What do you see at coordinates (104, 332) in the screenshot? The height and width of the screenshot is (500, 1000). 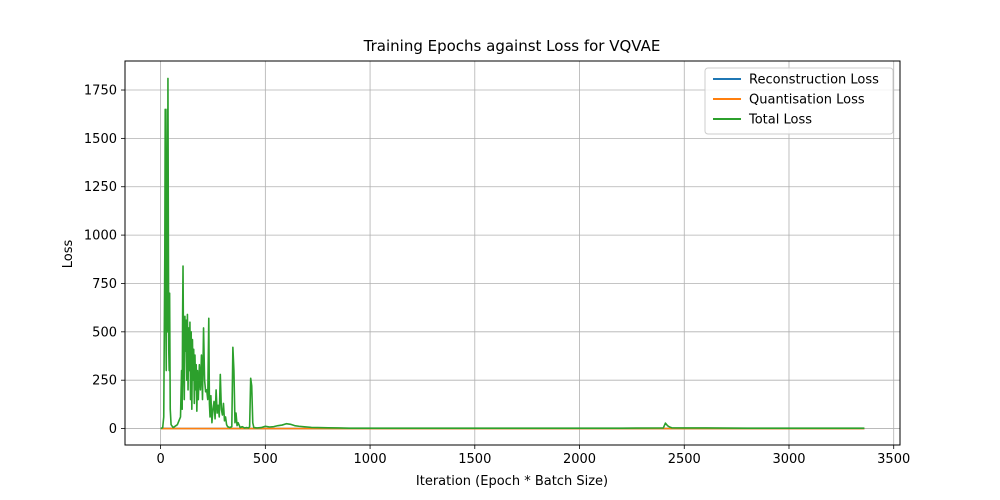 I see `y-tick-label: 500` at bounding box center [104, 332].